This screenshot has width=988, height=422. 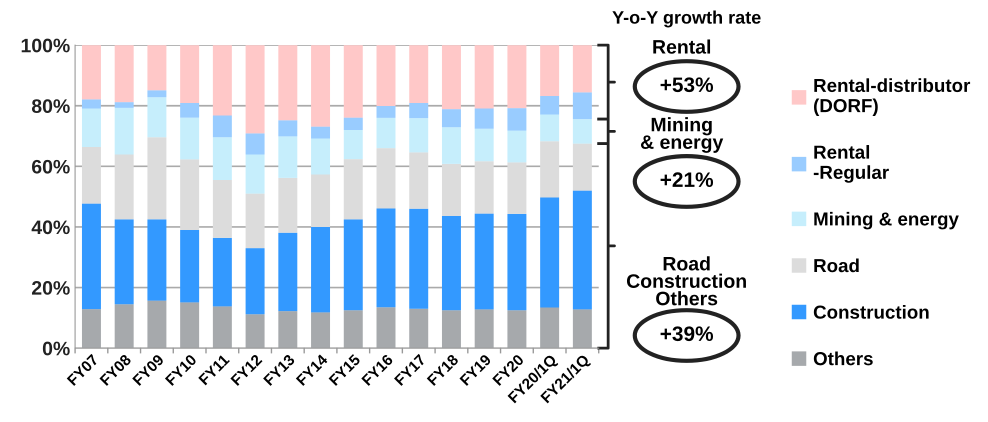 What do you see at coordinates (871, 312) in the screenshot?
I see `legend-label: Construction` at bounding box center [871, 312].